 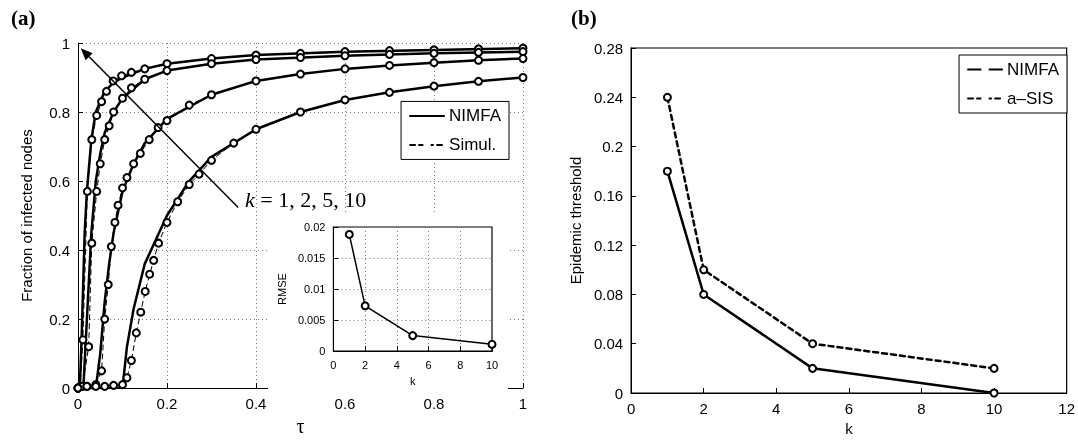 I want to click on y-tick-label: 0.12, so click(x=608, y=245).